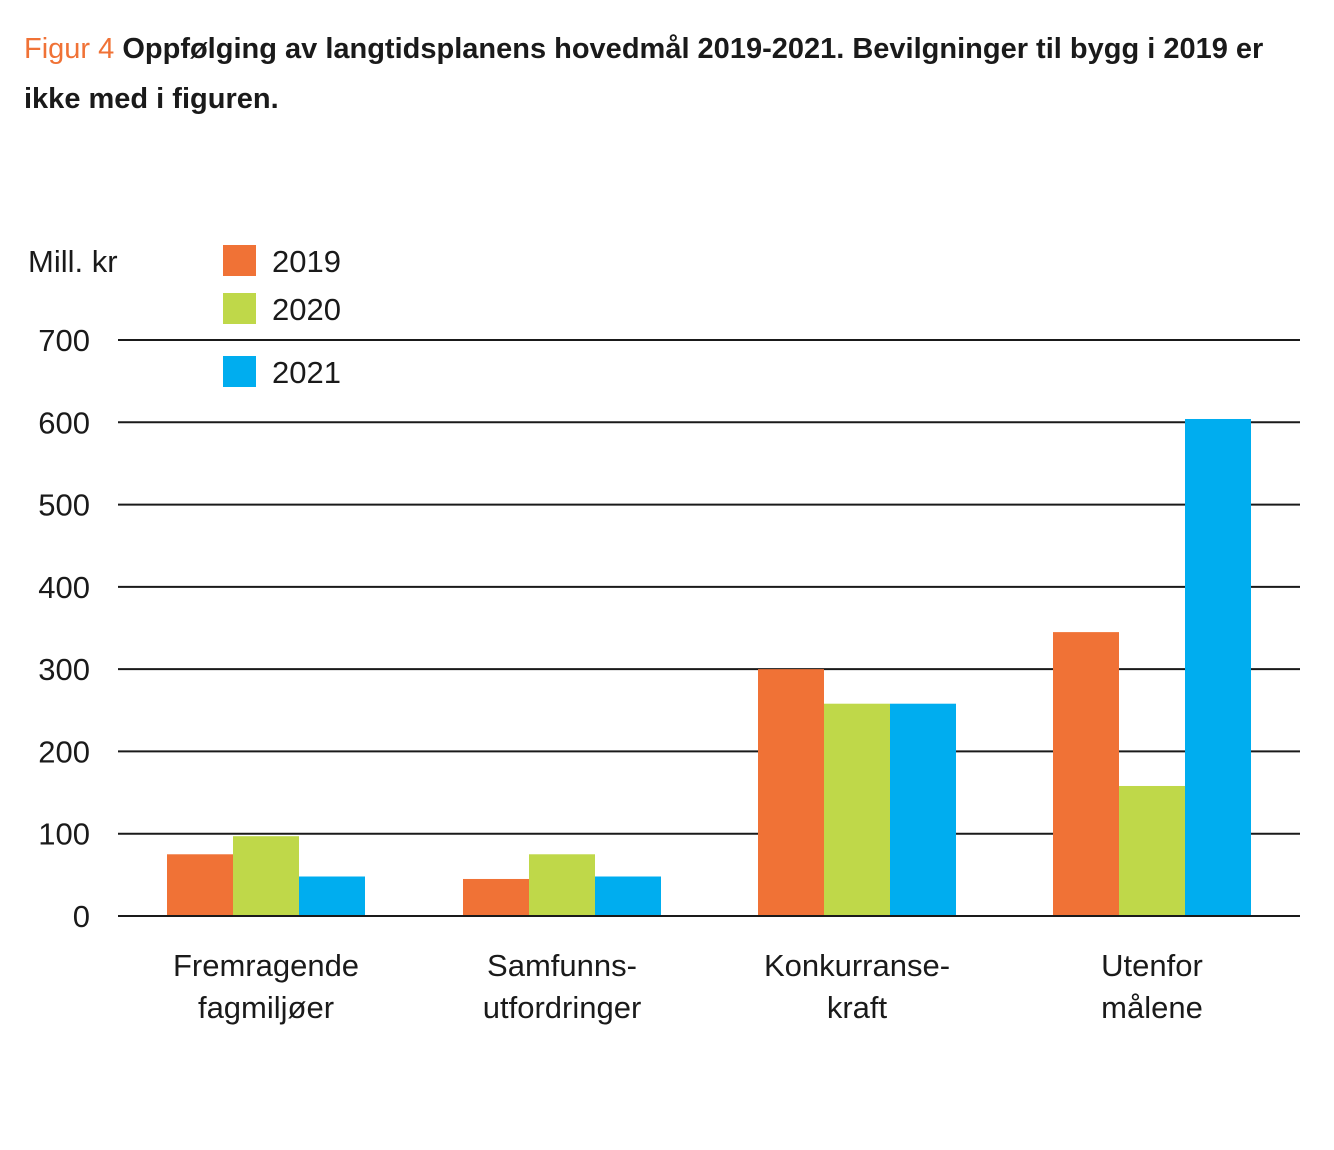 The width and height of the screenshot is (1334, 1150). What do you see at coordinates (857, 1007) in the screenshot?
I see `x-category-label: kraft` at bounding box center [857, 1007].